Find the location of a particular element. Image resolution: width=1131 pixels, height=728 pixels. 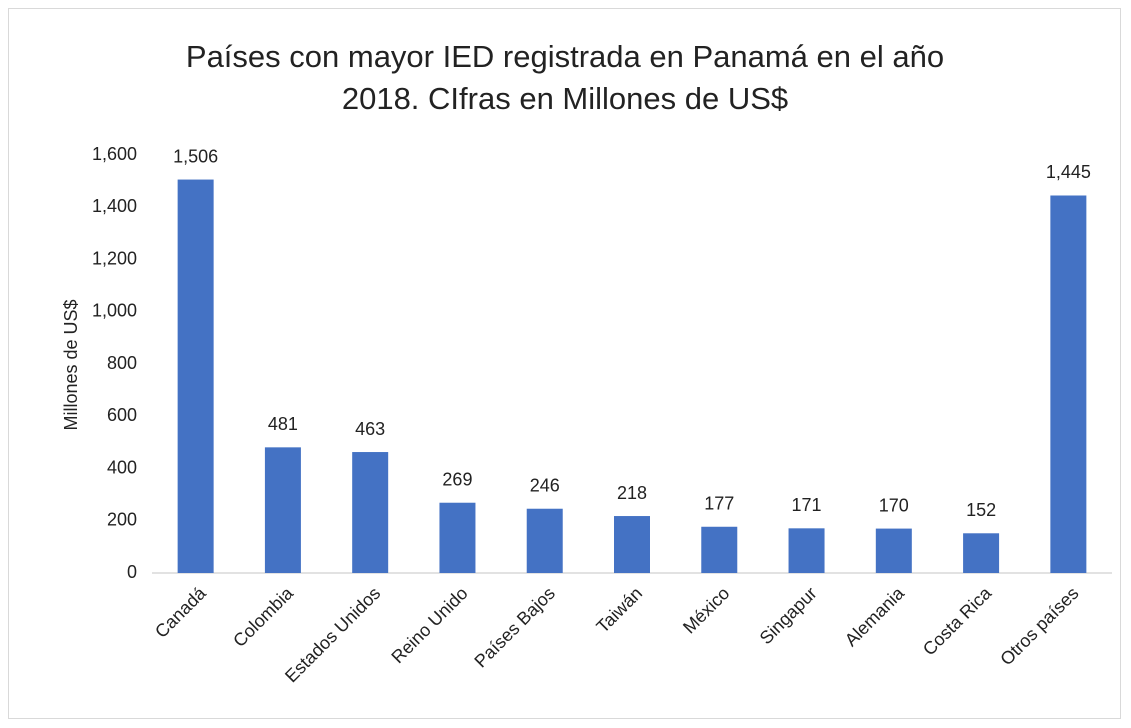

y-tick-label: 1,400 is located at coordinates (114, 206).